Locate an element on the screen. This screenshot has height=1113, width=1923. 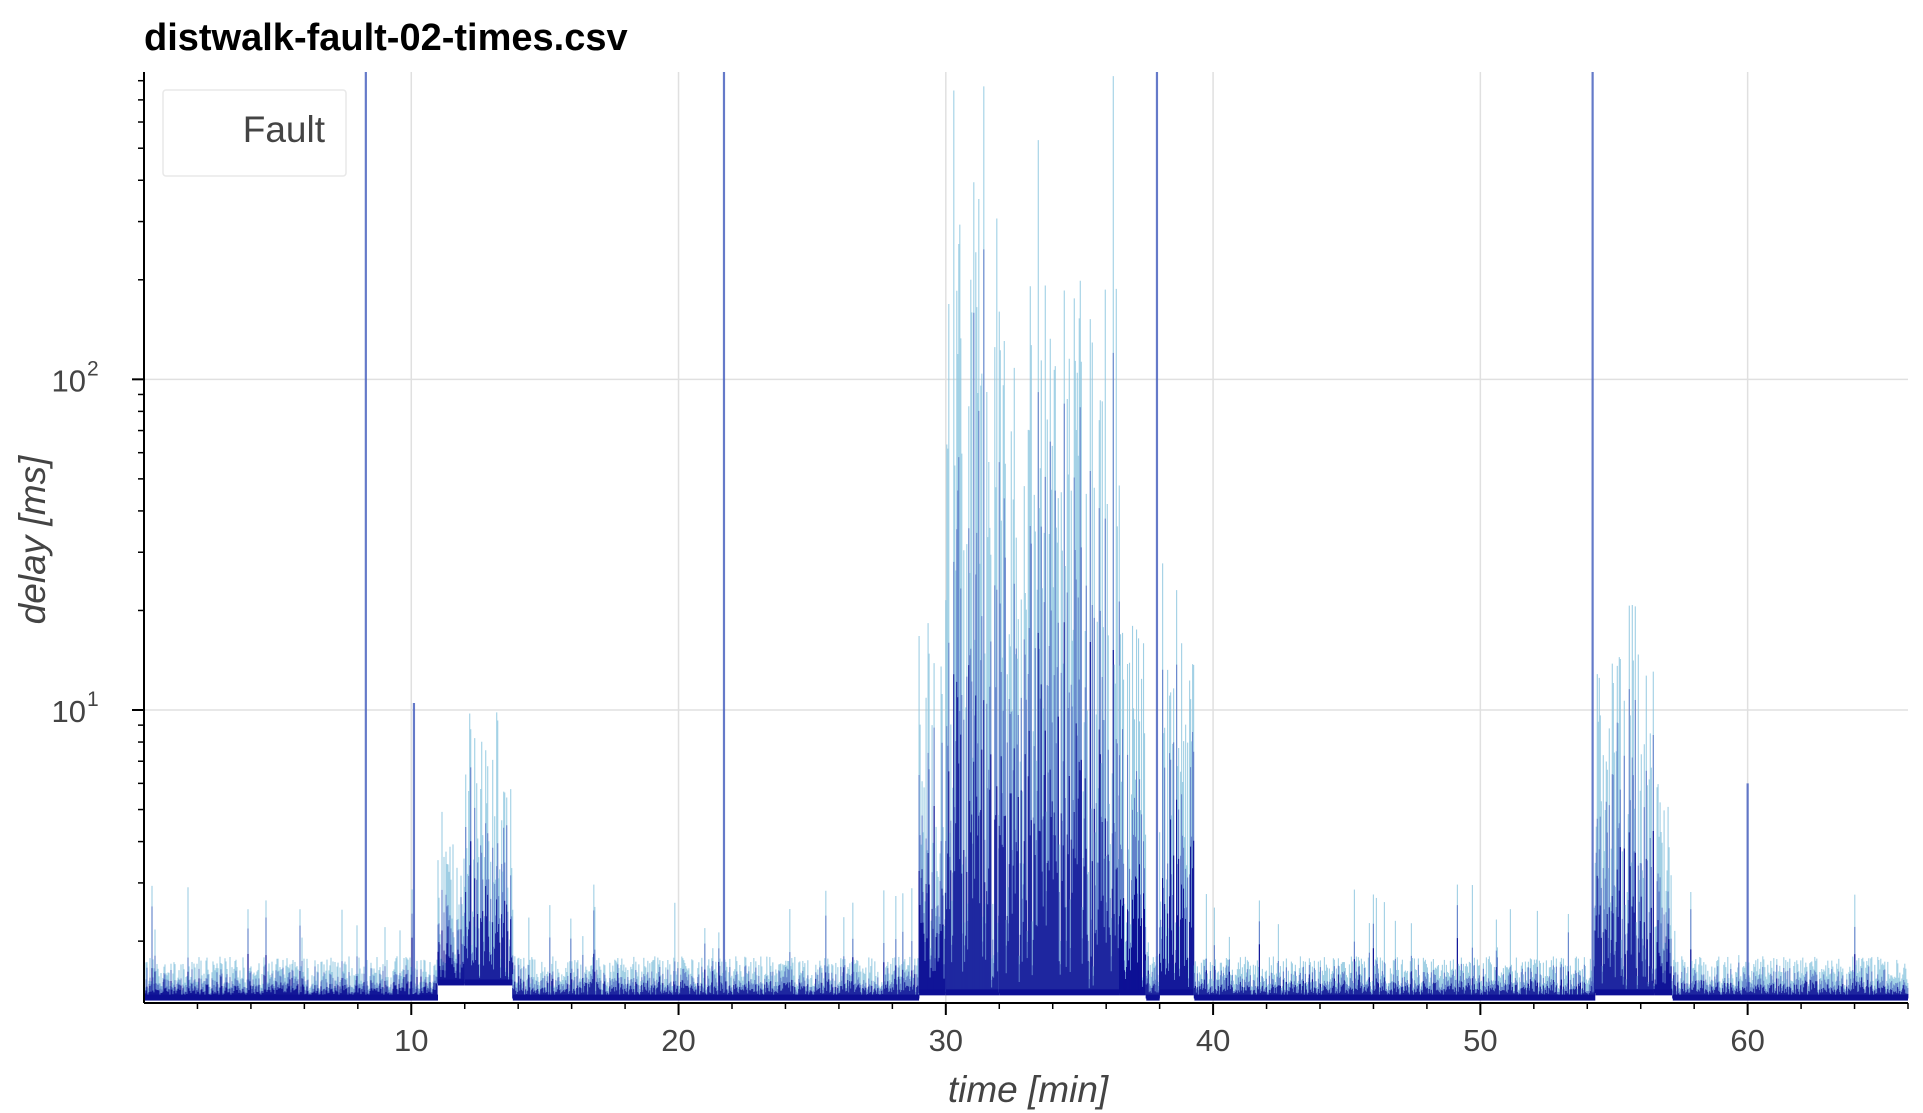
chart-title: distwalk-fault-02-times.csv is located at coordinates (386, 38).